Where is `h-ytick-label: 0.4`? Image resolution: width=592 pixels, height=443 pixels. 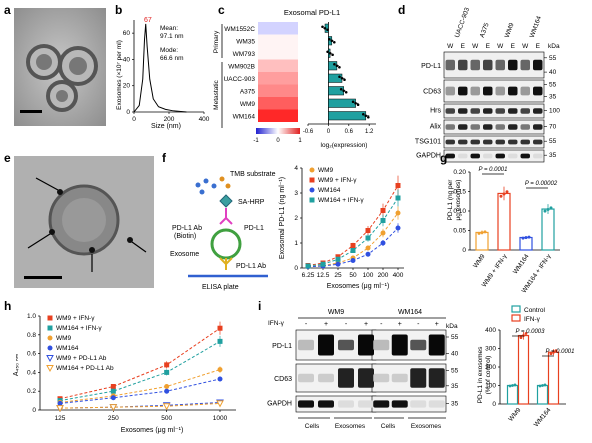
h-ytick-label: 0.4 is located at coordinates (31, 372).